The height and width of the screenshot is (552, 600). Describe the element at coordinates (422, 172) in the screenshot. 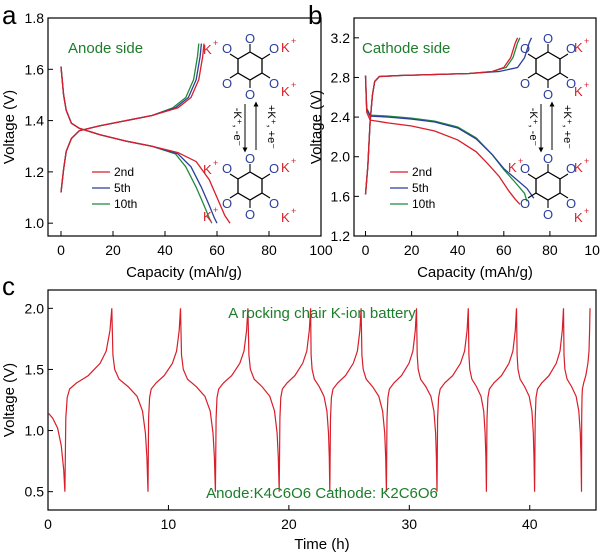

I see `legend-b-2nd-label: 2nd` at that location.